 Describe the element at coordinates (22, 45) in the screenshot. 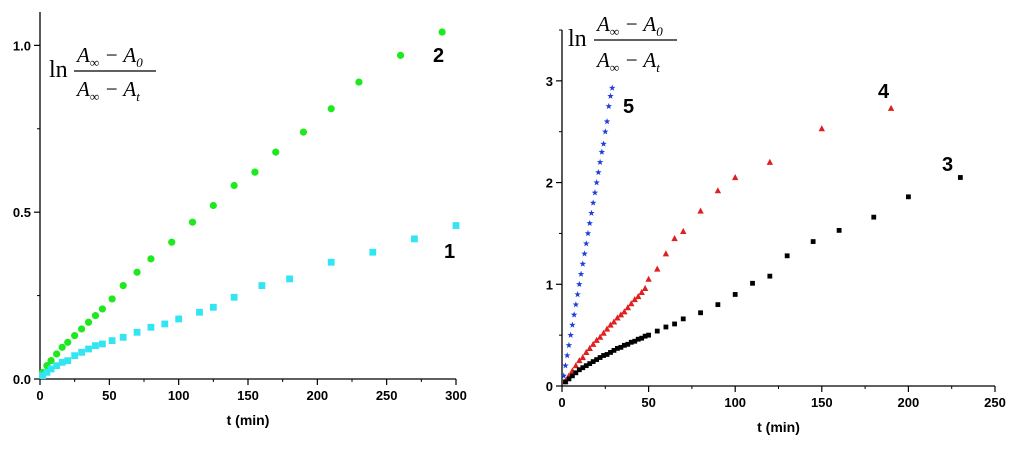

I see `y-tick-label: 1.0` at that location.